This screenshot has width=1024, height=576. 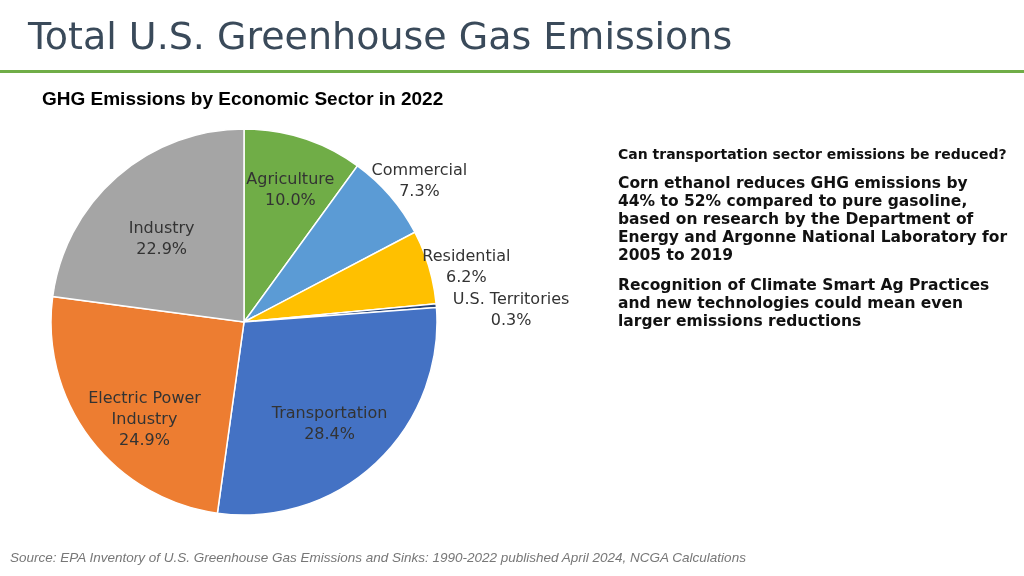 I want to click on text: Recognition of Climate Smart Ag Practices and new technologies could mean even larger emissions reductions, so click(x=804, y=303).